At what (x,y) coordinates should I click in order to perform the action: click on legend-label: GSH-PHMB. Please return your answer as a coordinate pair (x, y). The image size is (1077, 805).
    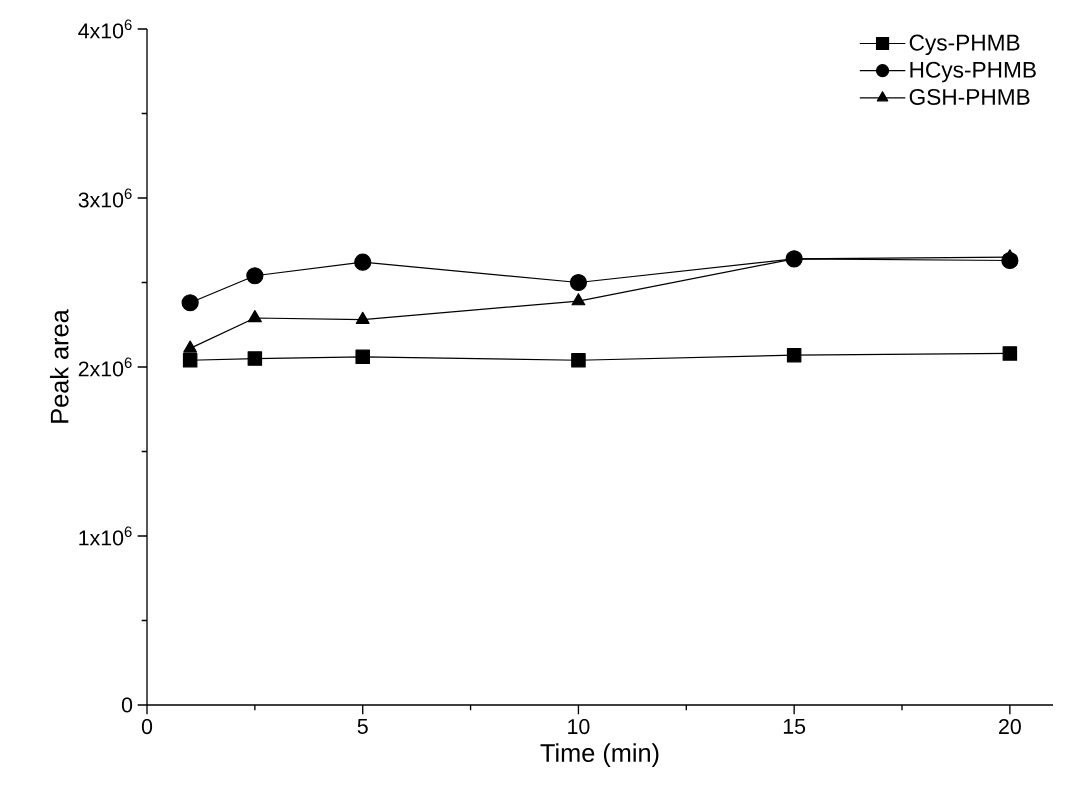
    Looking at the image, I should click on (969, 96).